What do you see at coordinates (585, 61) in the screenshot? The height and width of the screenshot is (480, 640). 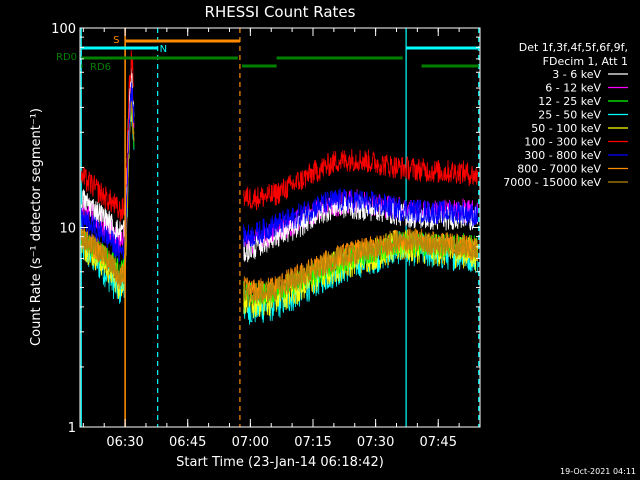 I see `legend-header: FDecim 1, Att 1` at bounding box center [585, 61].